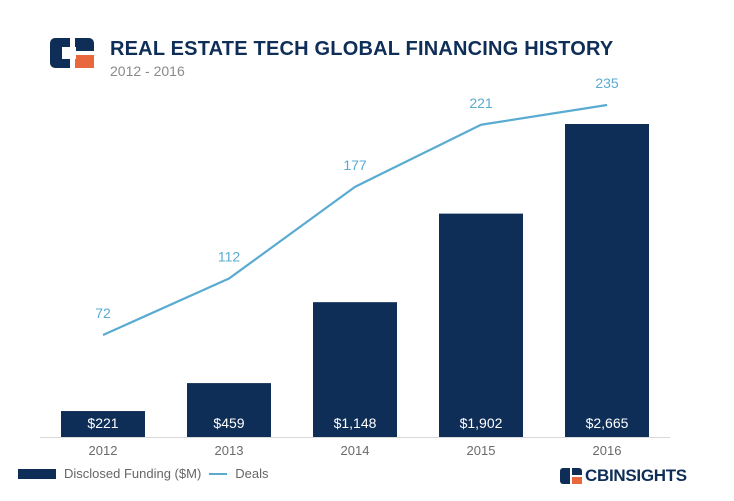 Image resolution: width=734 pixels, height=501 pixels. Describe the element at coordinates (571, 476) in the screenshot. I see `cb-insights-brand-icon` at that location.